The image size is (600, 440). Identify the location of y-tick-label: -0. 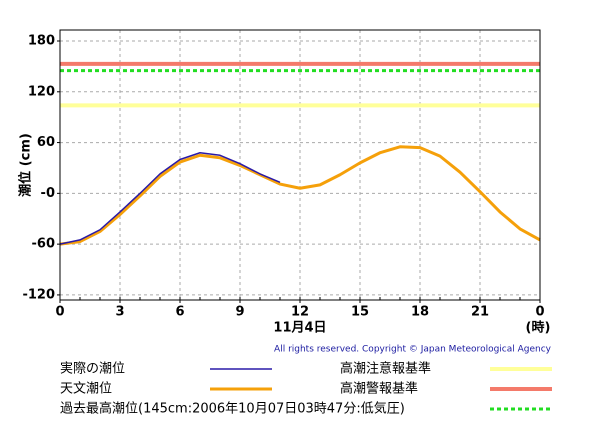
(48, 193).